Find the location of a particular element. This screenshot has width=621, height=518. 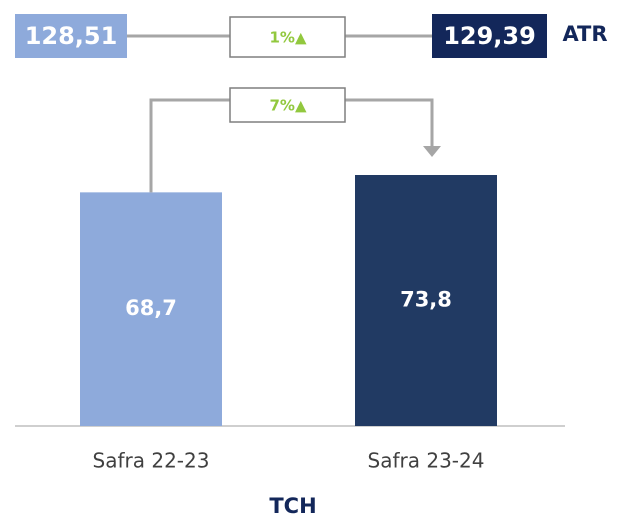

value-label: 73,8 is located at coordinates (426, 300).